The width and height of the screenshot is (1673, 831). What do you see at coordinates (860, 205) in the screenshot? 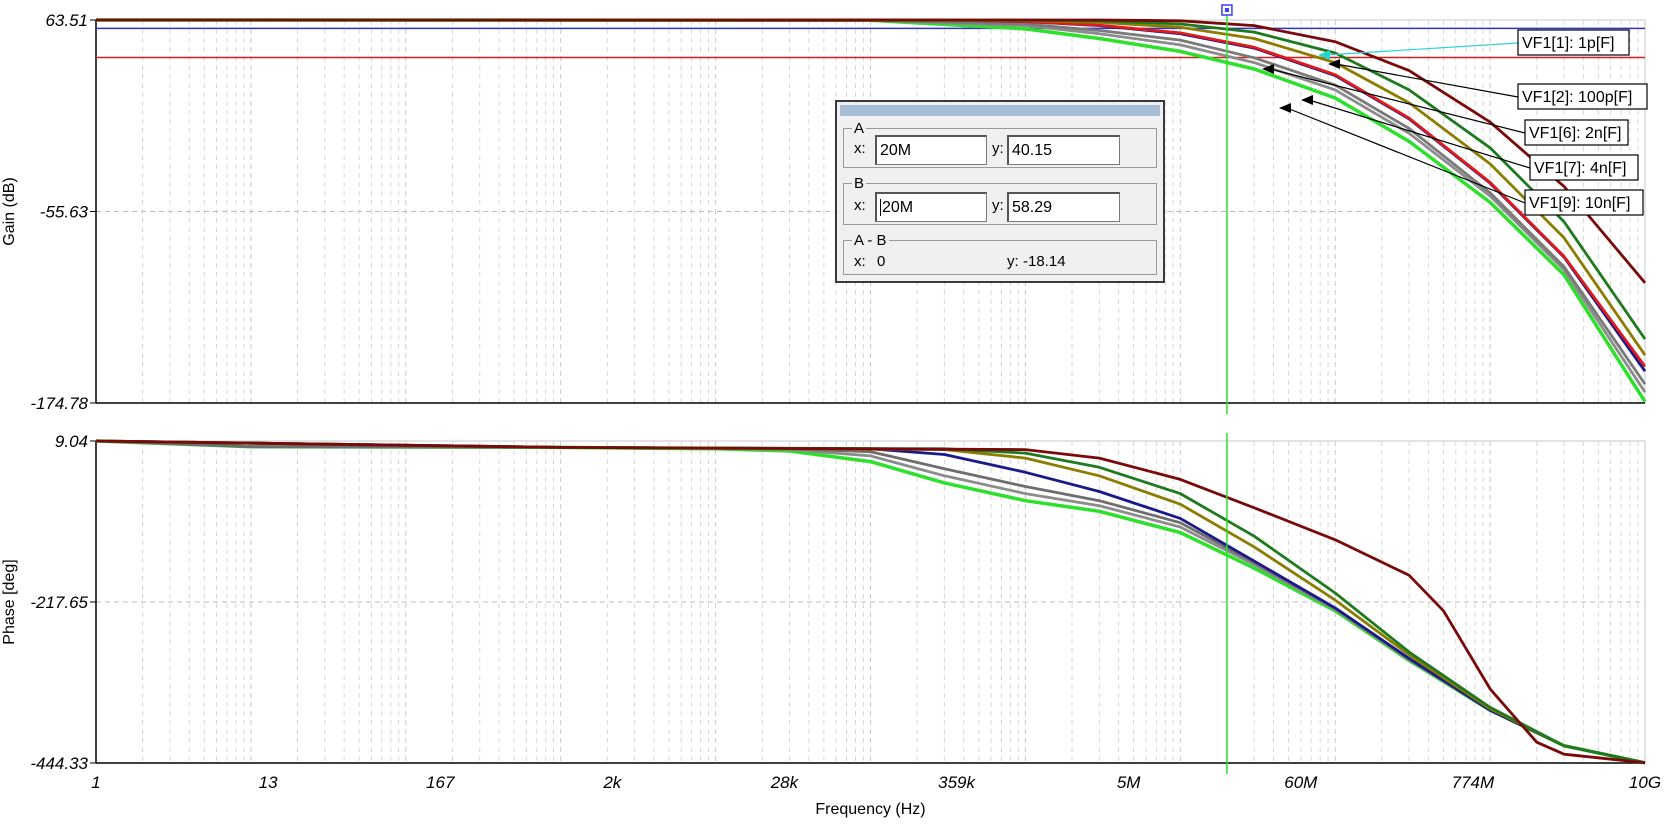
I see `cursor-b-x-label: x:` at bounding box center [860, 205].